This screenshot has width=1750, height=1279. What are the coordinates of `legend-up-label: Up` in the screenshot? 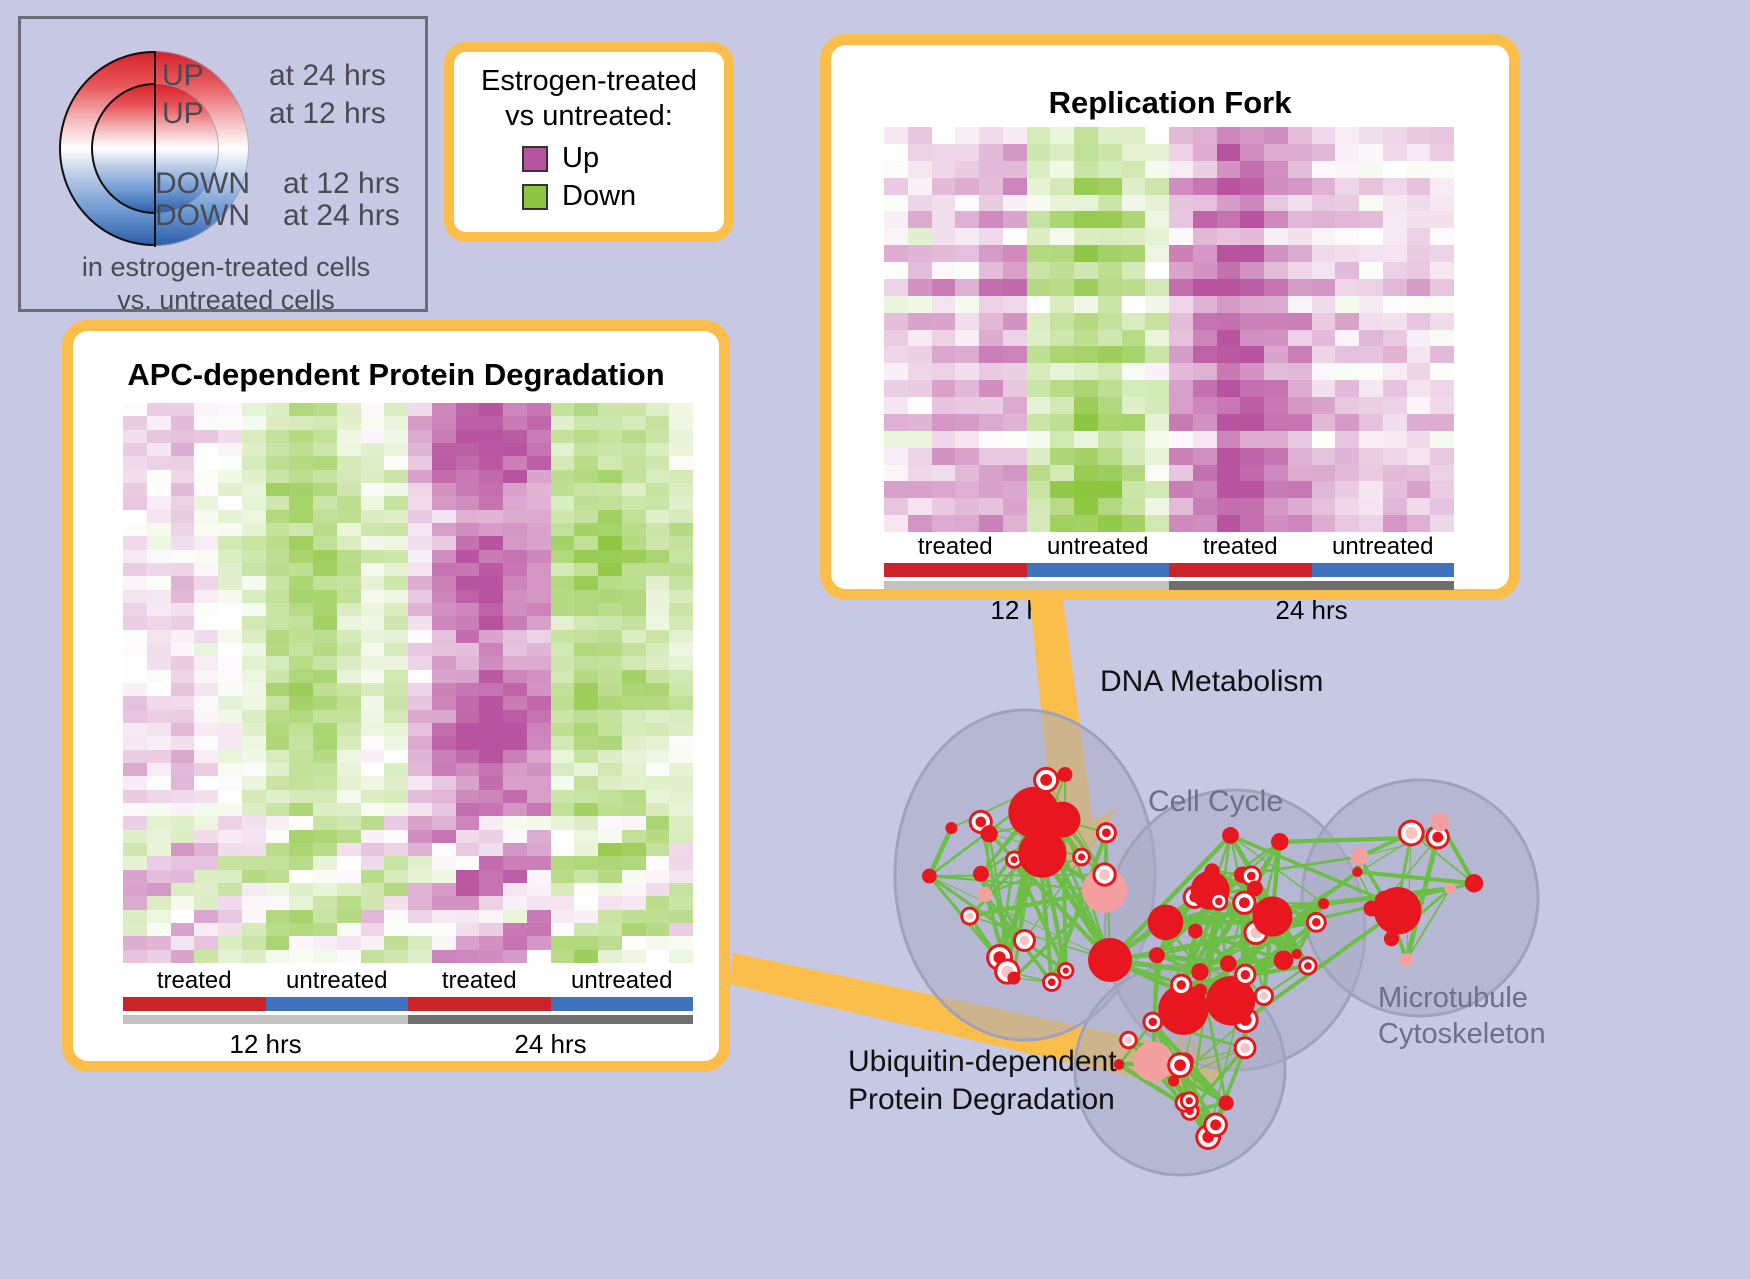 It's located at (581, 158).